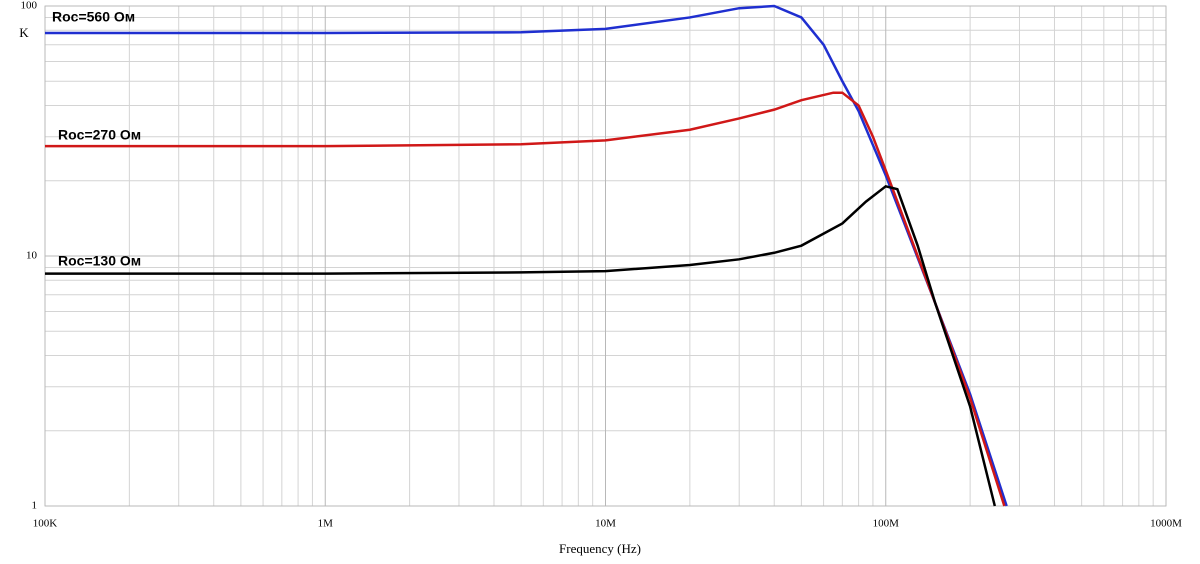 This screenshot has width=1200, height=564. What do you see at coordinates (326, 524) in the screenshot?
I see `x-tick-label: 1M` at bounding box center [326, 524].